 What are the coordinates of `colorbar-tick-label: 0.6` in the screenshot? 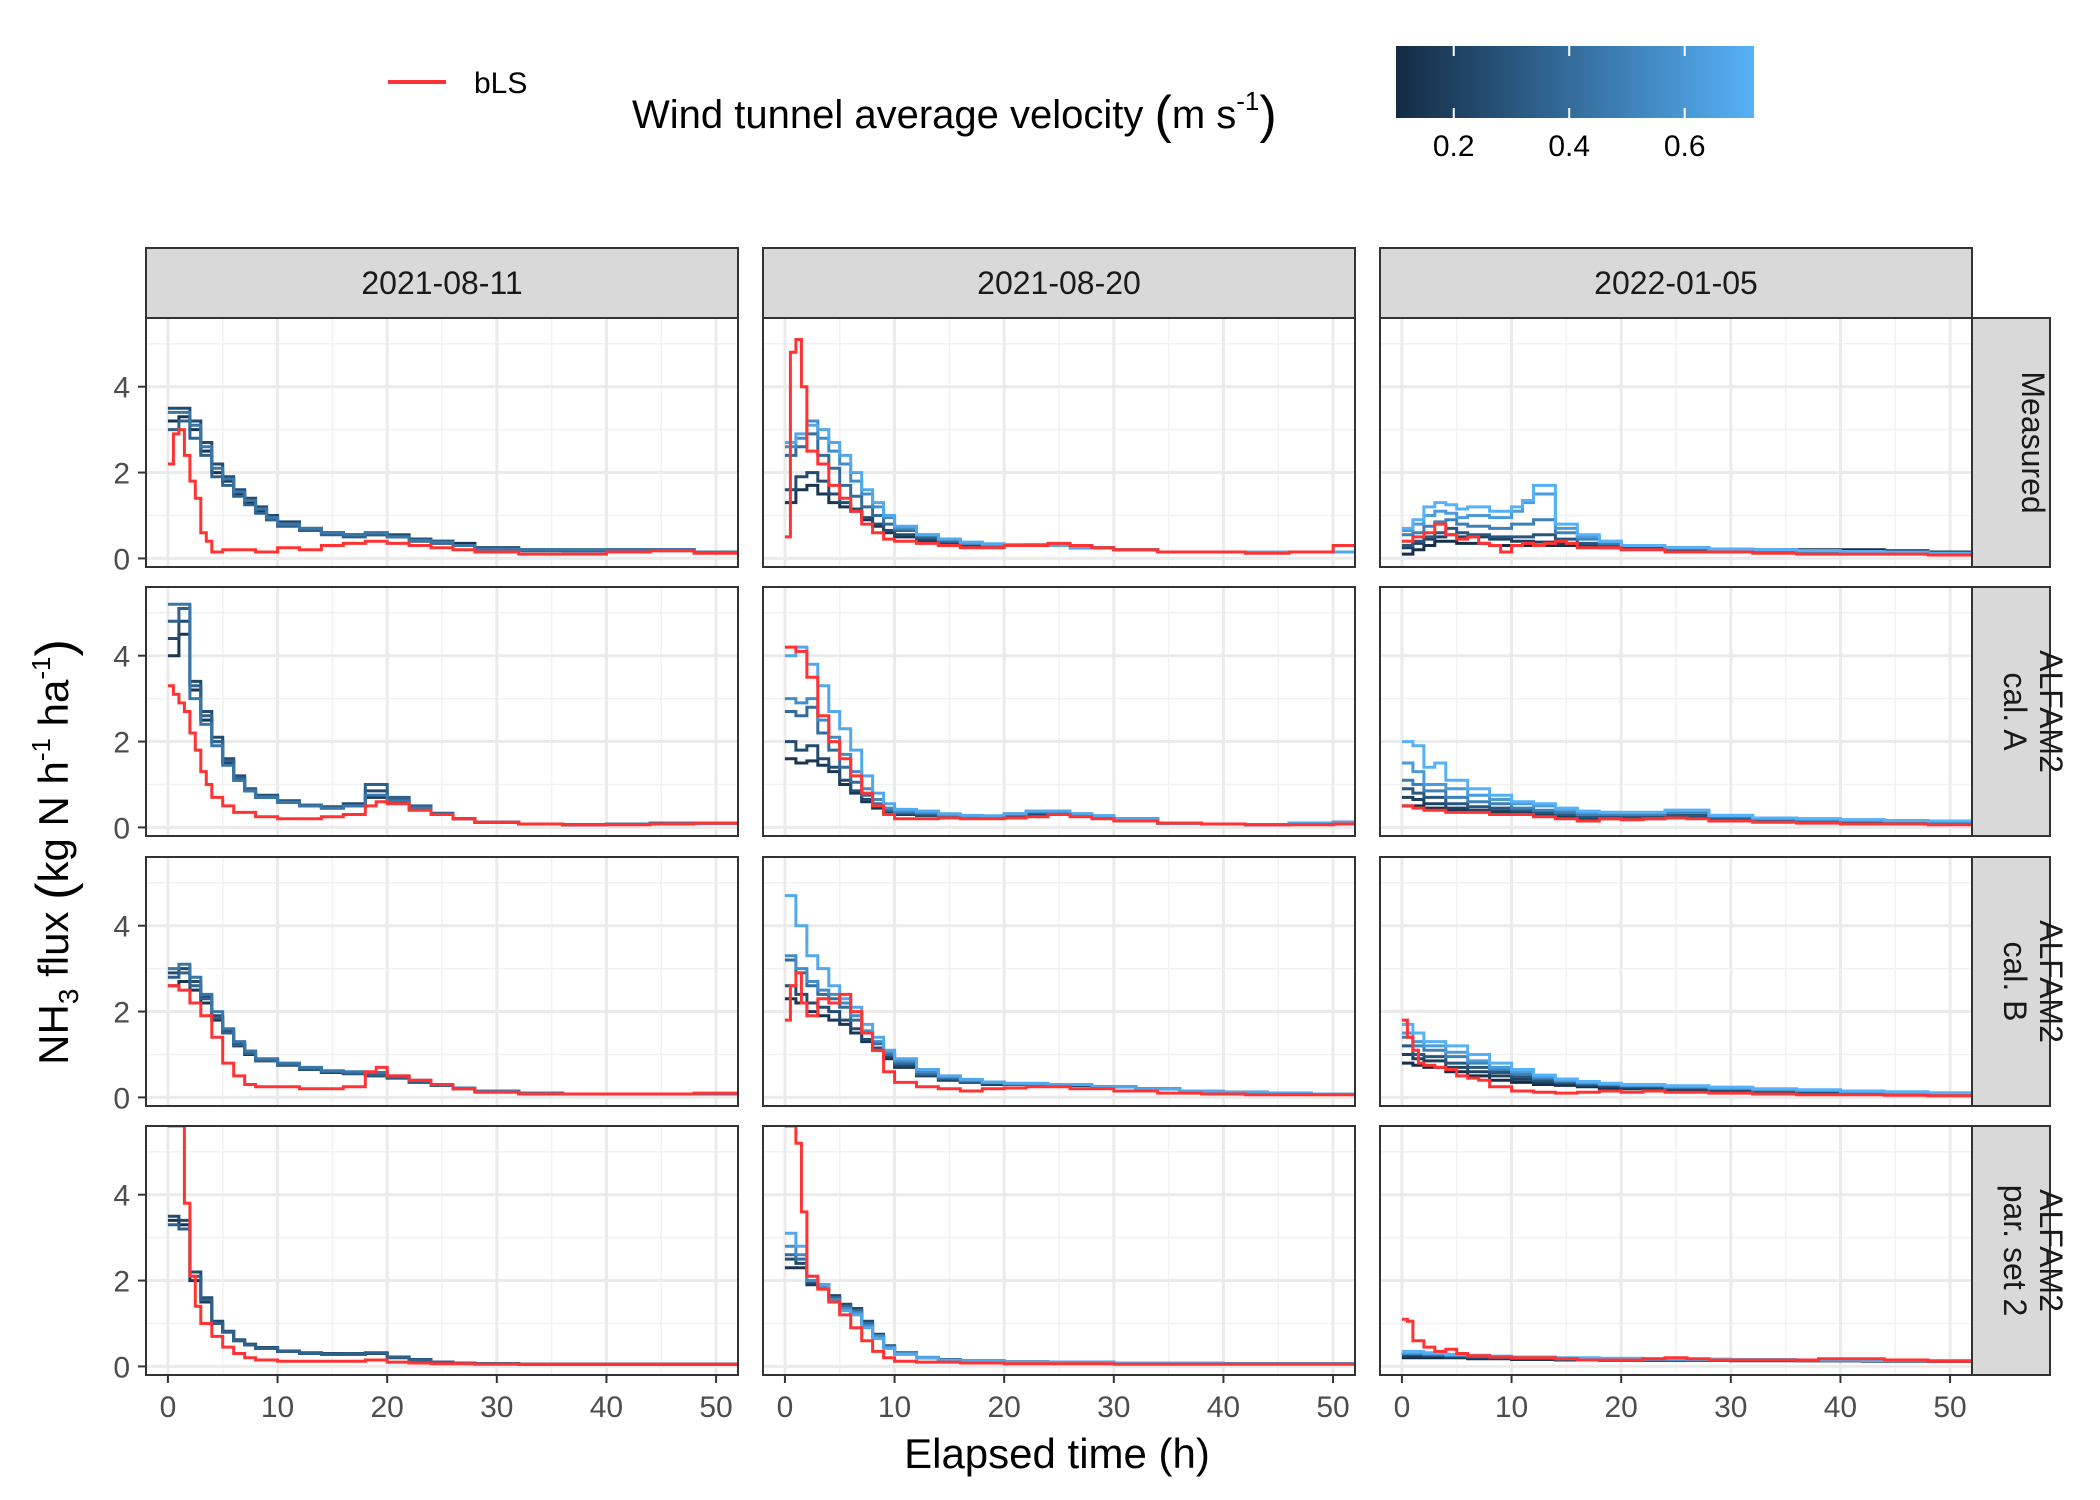 It's located at (1685, 146).